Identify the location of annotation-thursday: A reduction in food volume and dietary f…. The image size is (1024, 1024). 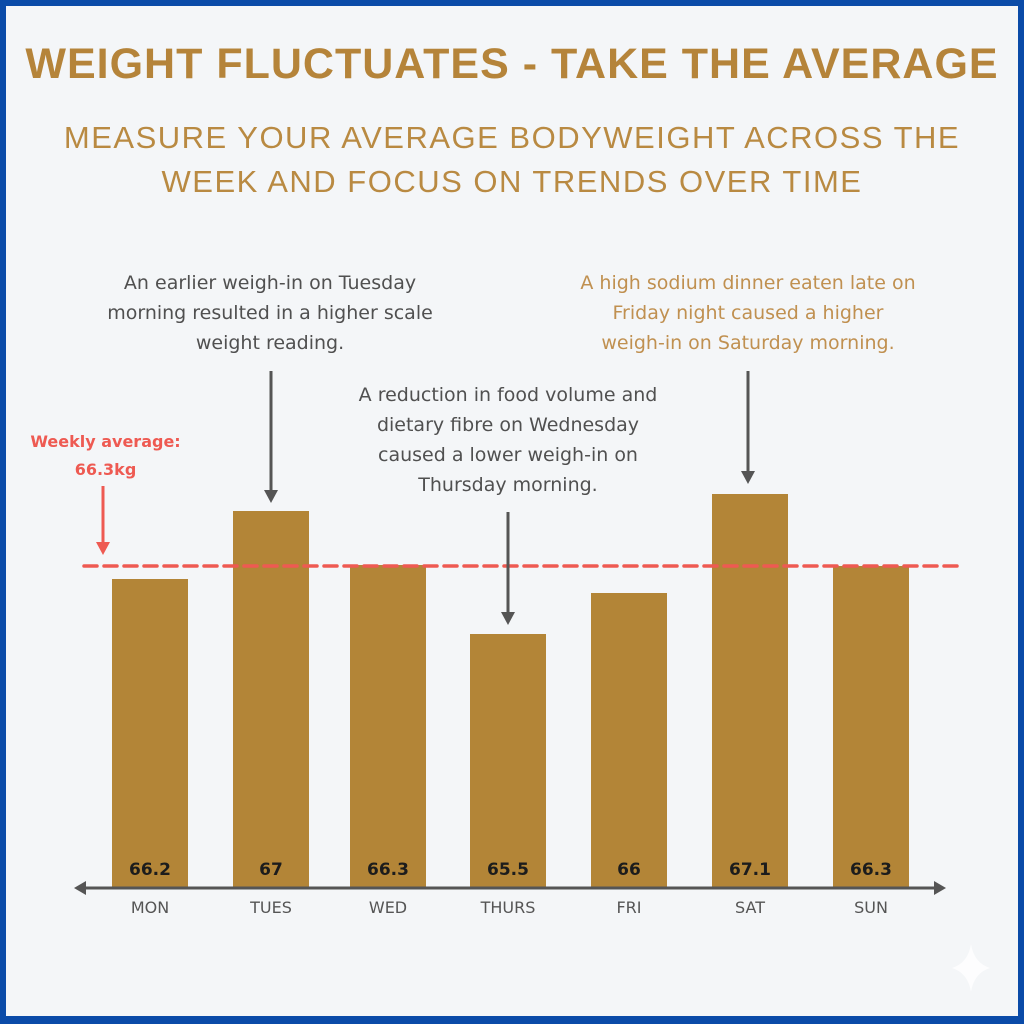
(508, 440).